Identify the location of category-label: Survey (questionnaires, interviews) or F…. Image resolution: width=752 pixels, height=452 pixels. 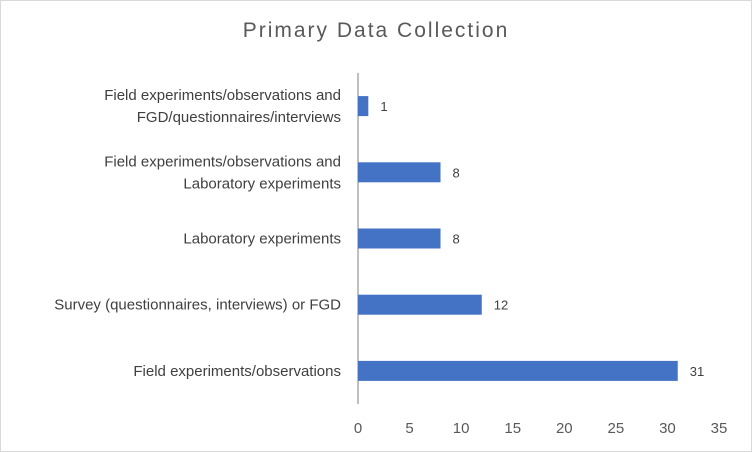
(197, 305).